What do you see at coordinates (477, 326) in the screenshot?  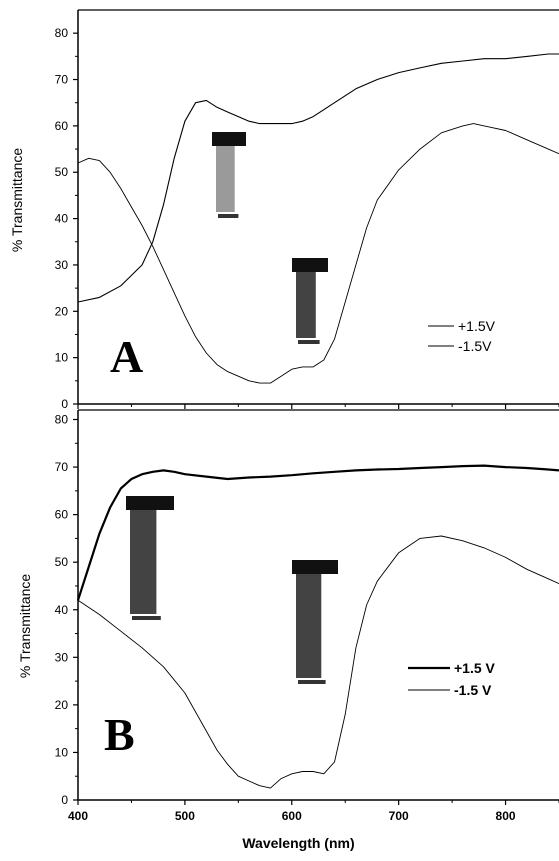 I see `legend-label: +1.5V` at bounding box center [477, 326].